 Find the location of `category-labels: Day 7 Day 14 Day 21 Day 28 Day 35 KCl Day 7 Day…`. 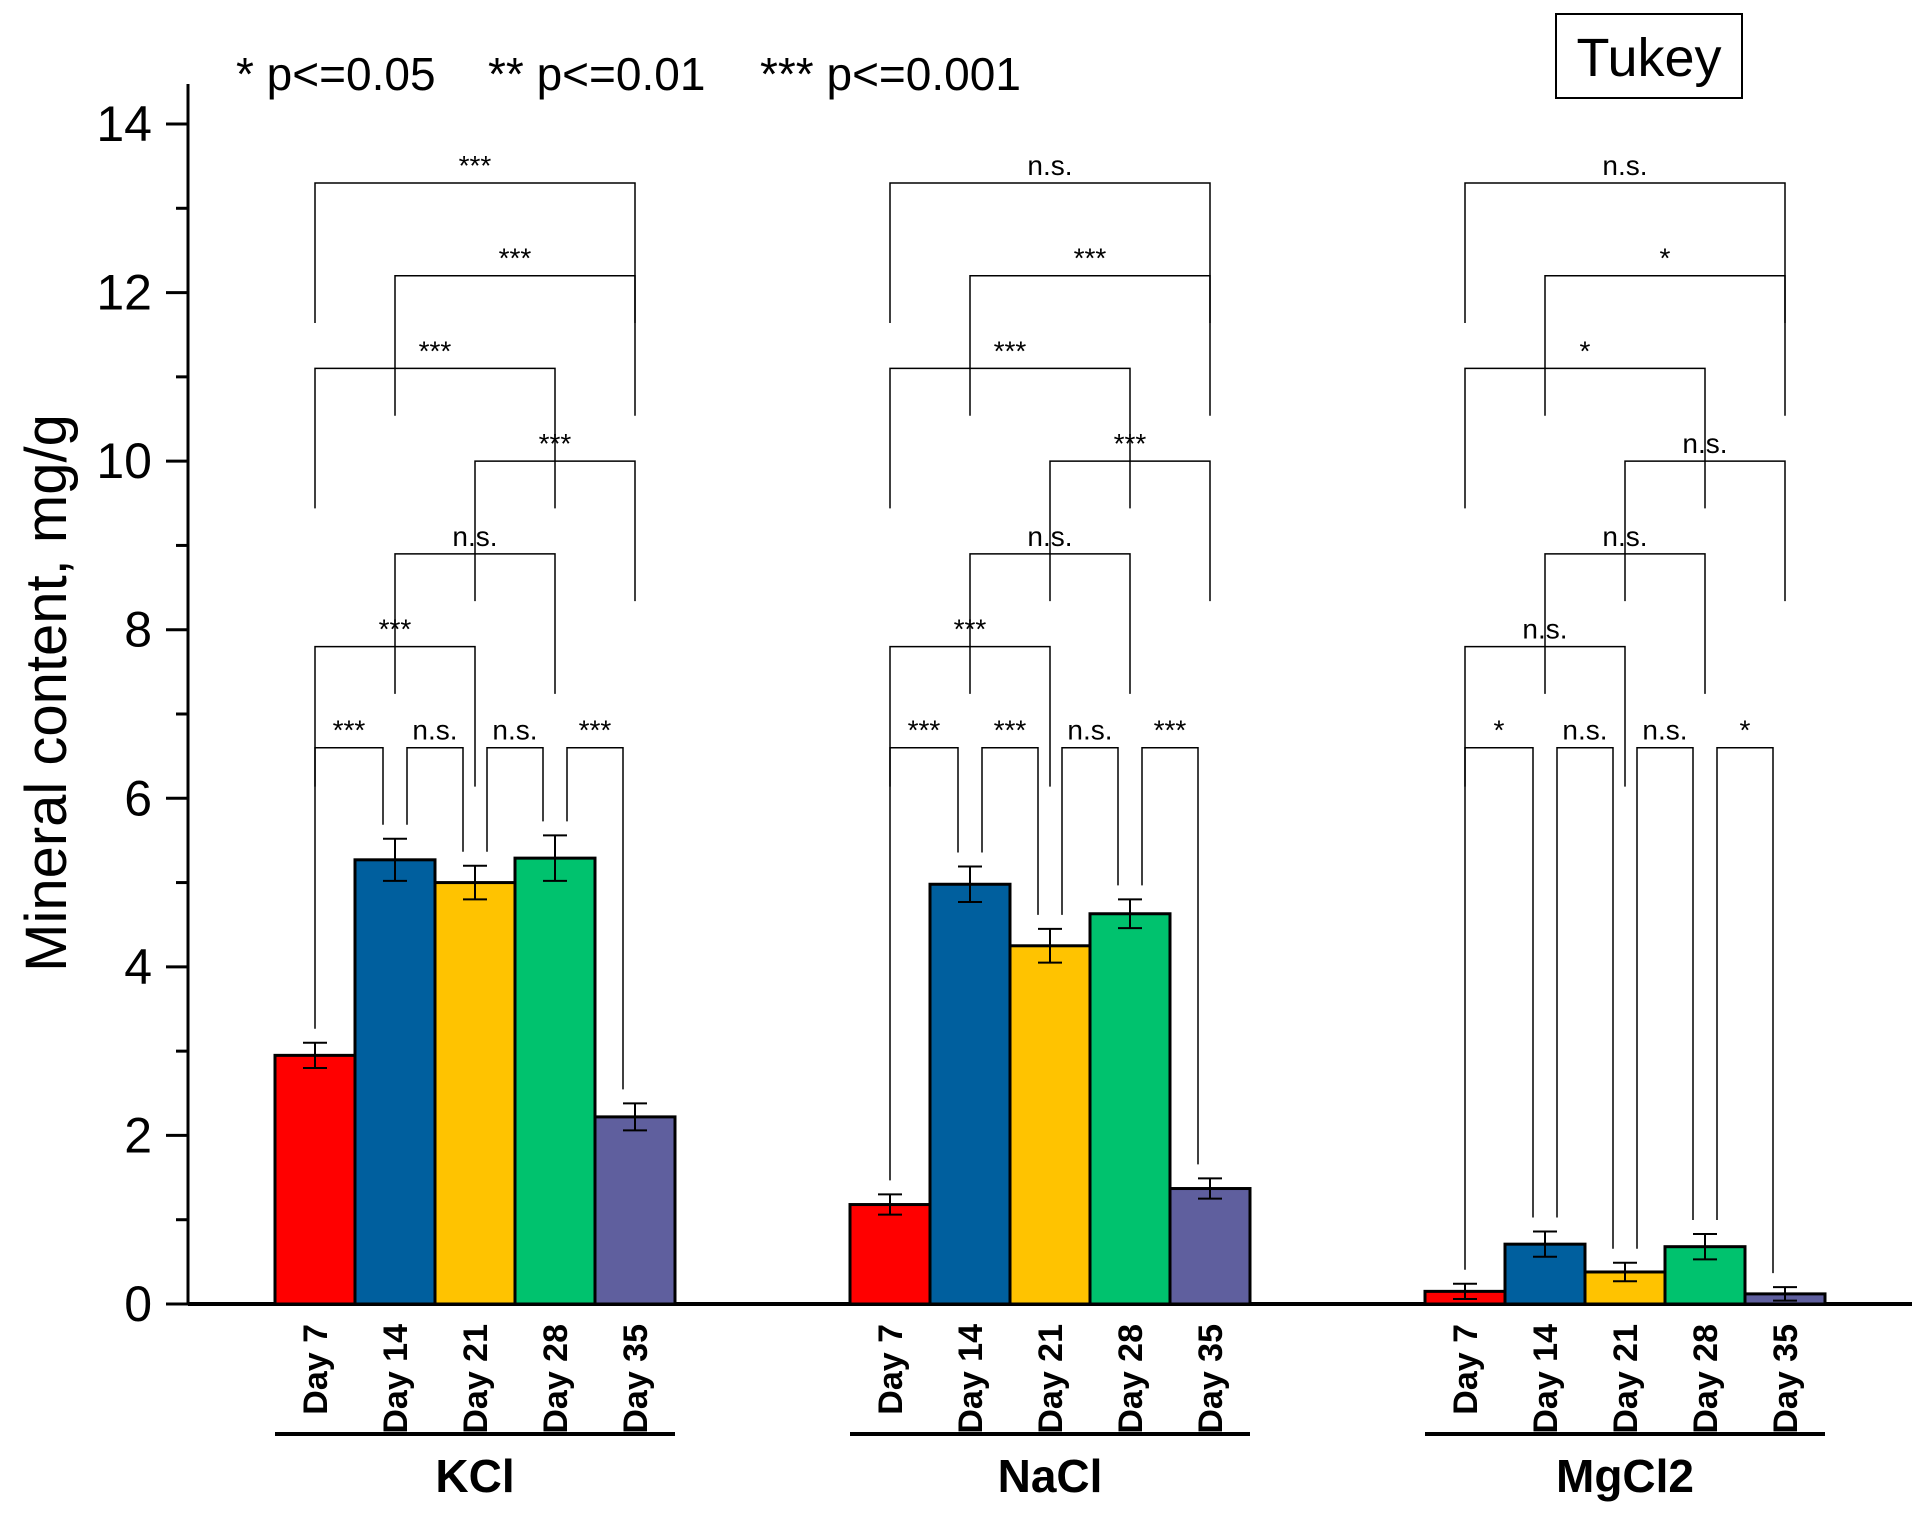

category-labels: Day 7 Day 14 Day 21 Day 28 Day 35 KCl Day 7 Day… is located at coordinates (1050, 1413).